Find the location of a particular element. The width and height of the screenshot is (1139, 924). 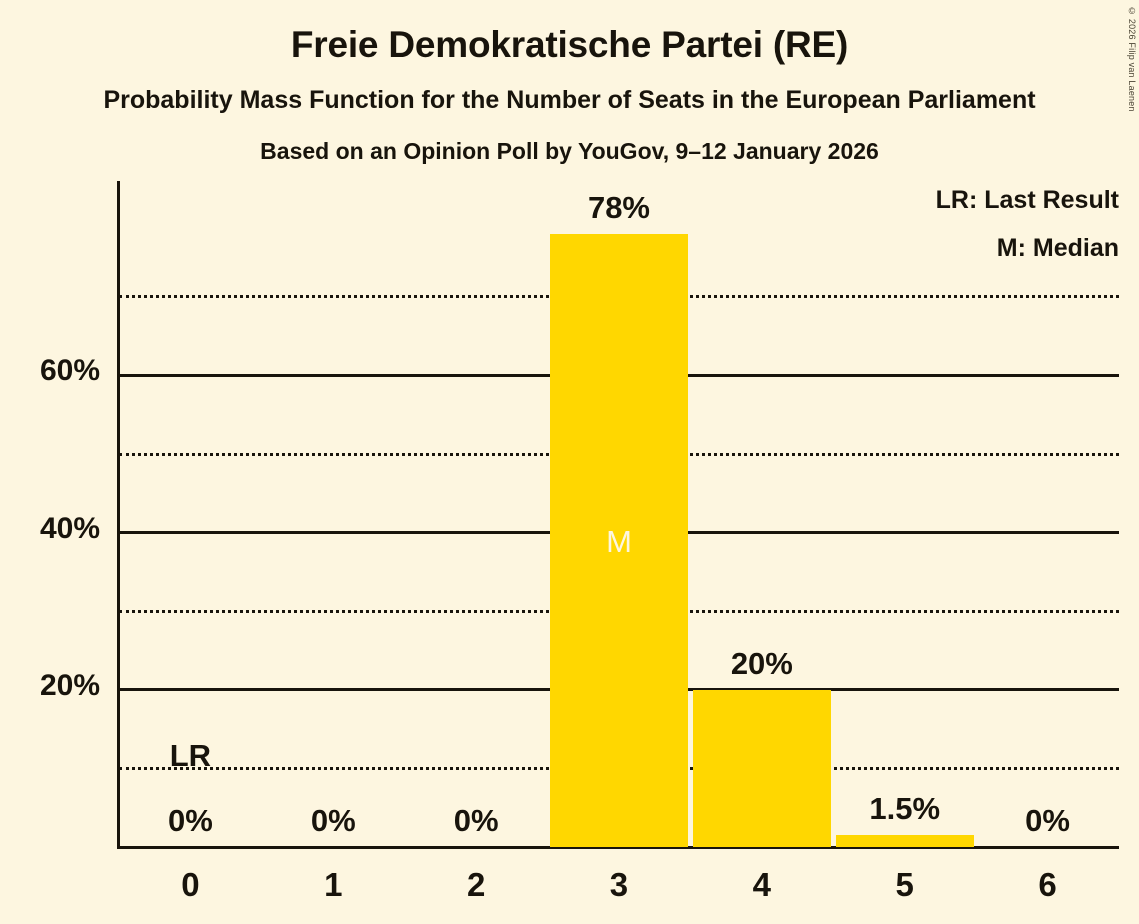

x-tick-label-5: 5 is located at coordinates (904, 884).